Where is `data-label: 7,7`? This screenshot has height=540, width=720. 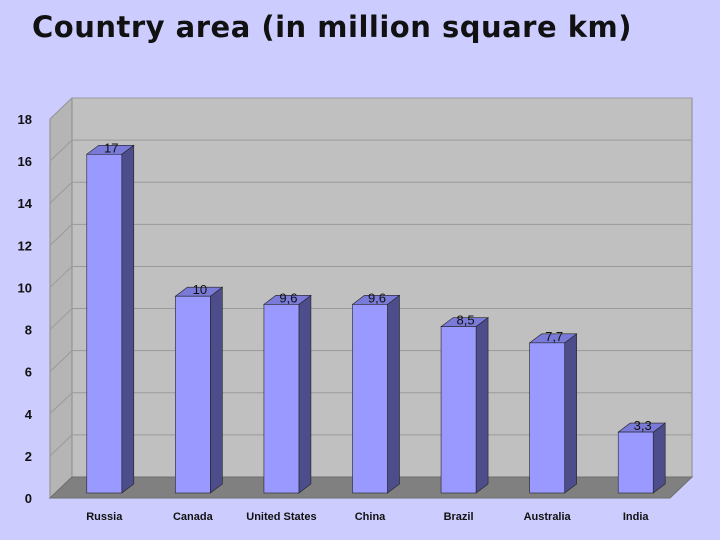 data-label: 7,7 is located at coordinates (554, 336).